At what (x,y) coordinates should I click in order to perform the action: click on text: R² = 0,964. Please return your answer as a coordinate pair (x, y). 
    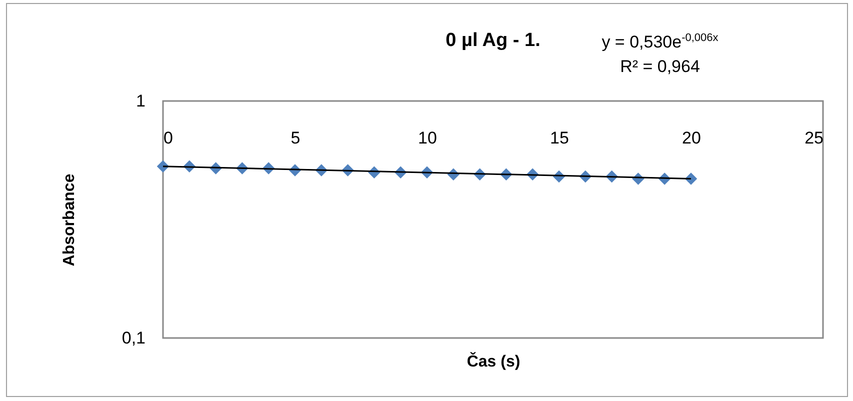
    Looking at the image, I should click on (660, 67).